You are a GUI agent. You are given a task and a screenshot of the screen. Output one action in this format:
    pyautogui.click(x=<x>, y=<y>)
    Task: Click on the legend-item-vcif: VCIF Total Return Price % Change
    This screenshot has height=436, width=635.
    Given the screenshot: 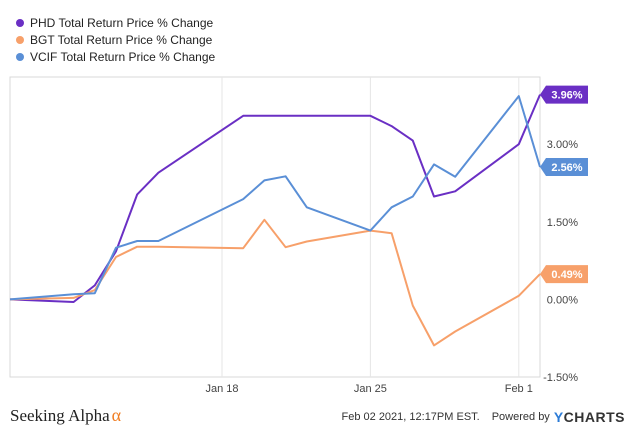 What is the action you would take?
    pyautogui.click(x=115, y=56)
    